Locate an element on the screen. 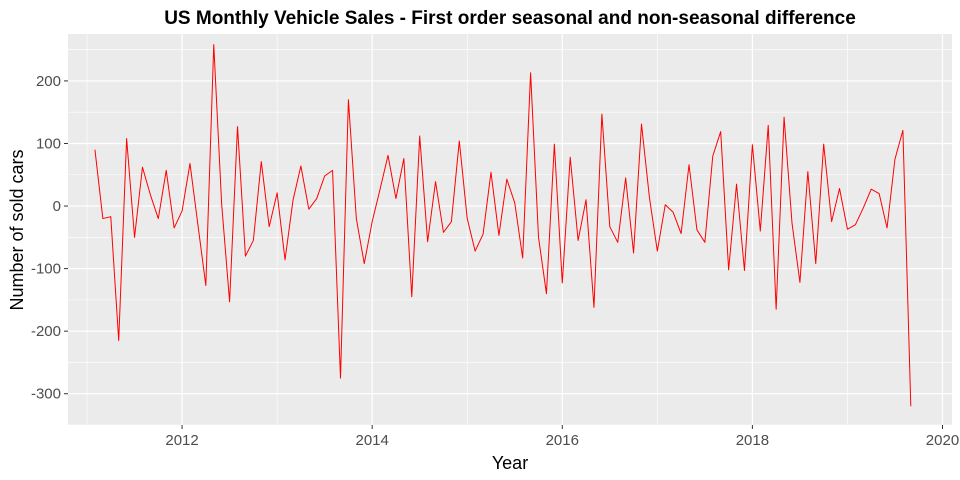  x-tick-label: 2012 is located at coordinates (181, 440).